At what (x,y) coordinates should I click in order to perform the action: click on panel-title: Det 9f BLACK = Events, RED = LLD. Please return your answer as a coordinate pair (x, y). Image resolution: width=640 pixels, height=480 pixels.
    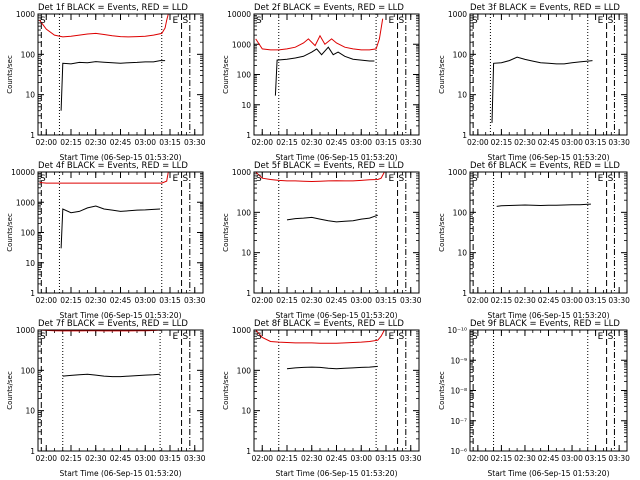
    Looking at the image, I should click on (545, 324).